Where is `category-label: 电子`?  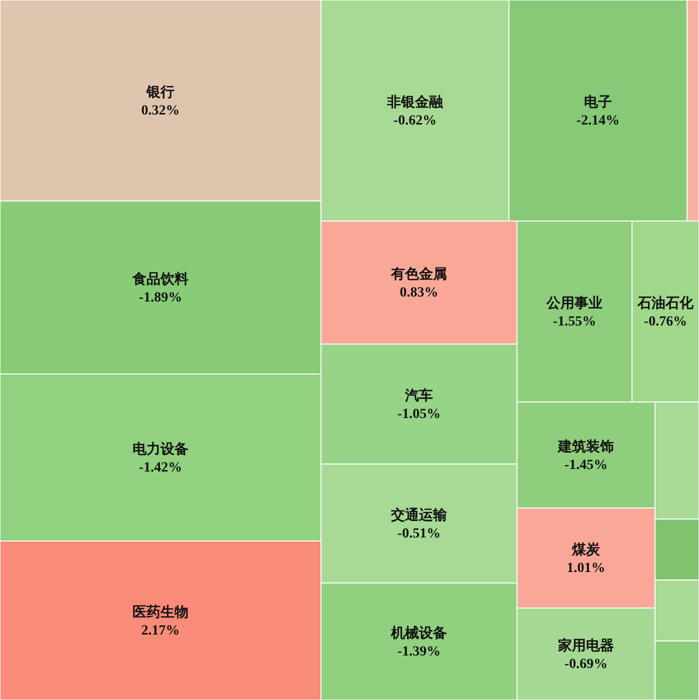
category-label: 电子 is located at coordinates (598, 102).